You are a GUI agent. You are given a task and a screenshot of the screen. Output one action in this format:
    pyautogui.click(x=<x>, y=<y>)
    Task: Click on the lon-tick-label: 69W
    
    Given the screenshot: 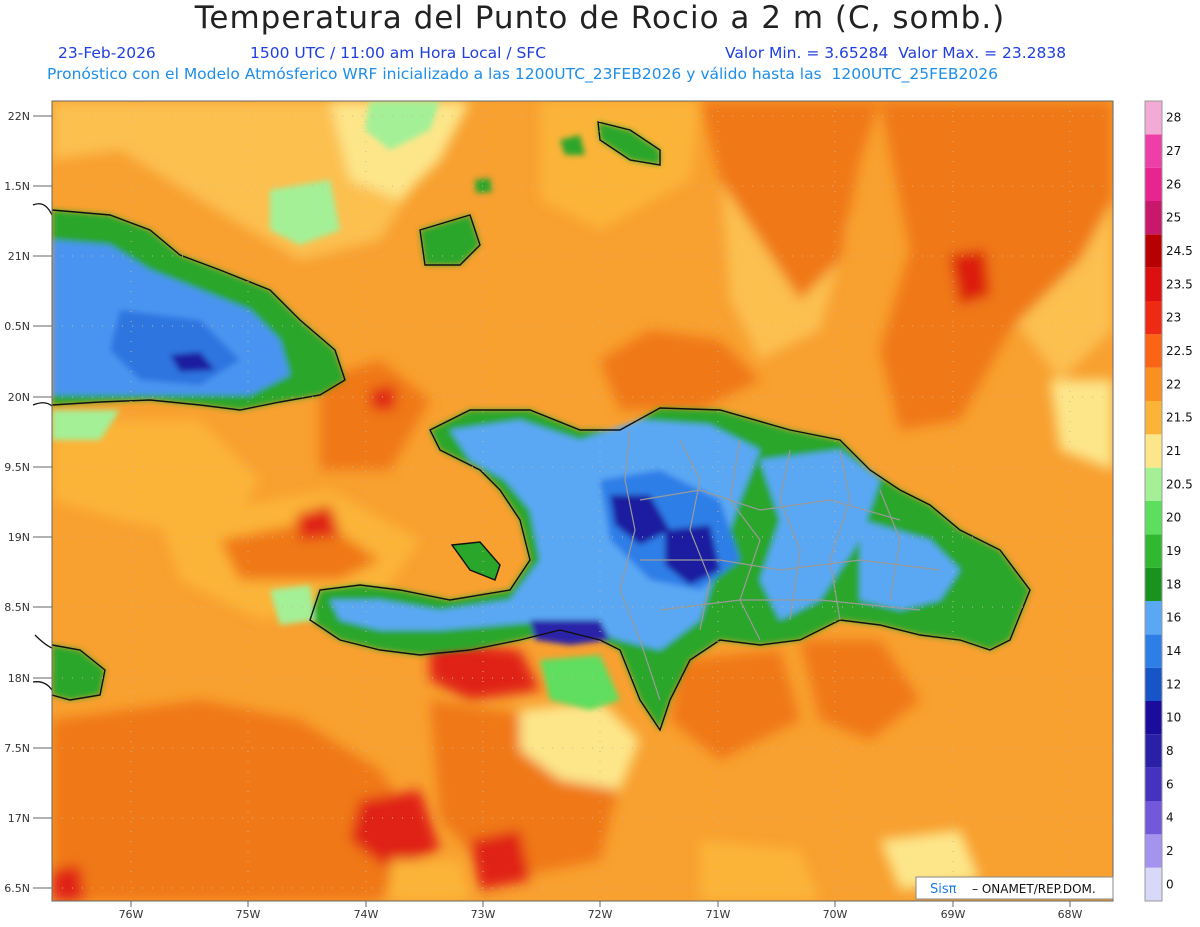 What is the action you would take?
    pyautogui.click(x=953, y=914)
    